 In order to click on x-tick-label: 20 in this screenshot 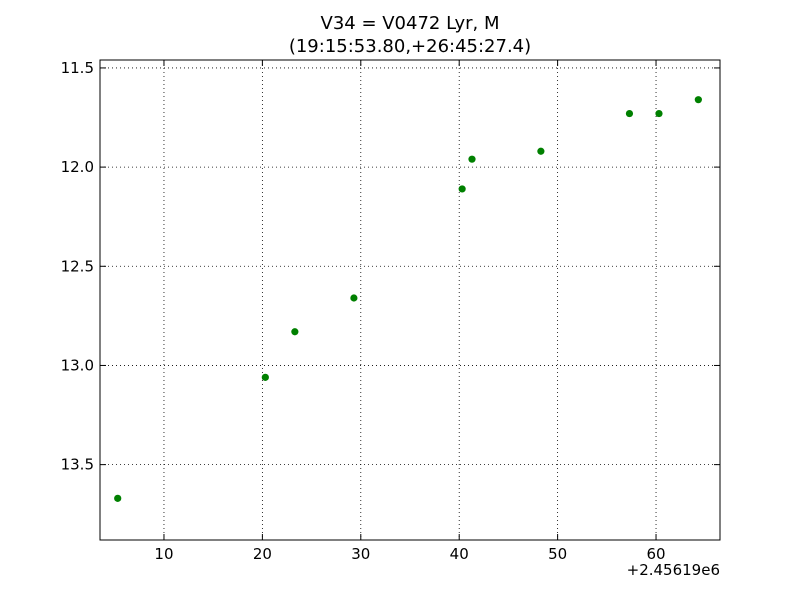, I will do `click(262, 554)`.